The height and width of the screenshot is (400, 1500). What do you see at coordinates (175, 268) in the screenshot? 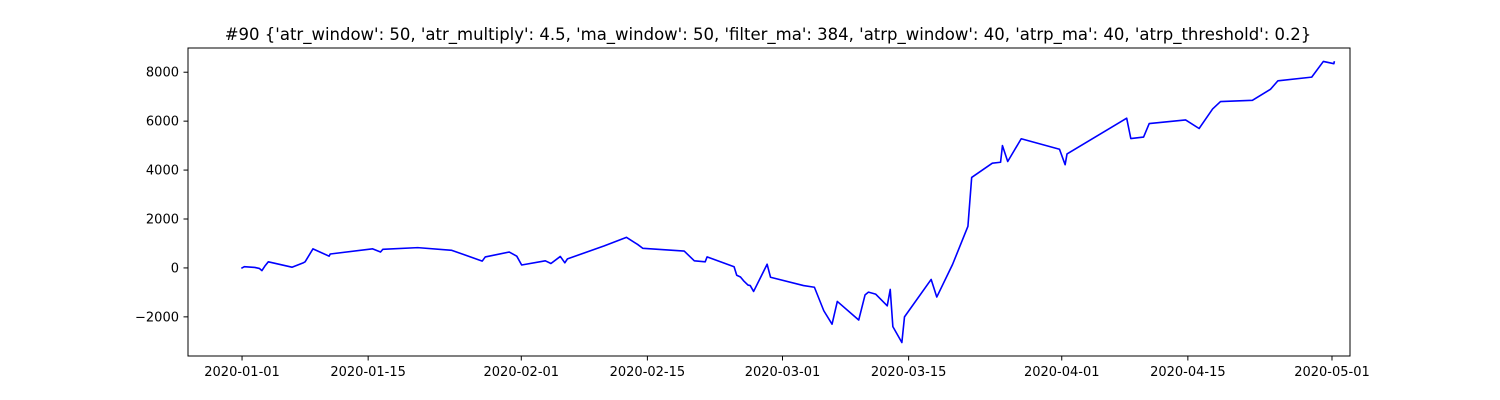
I see `y-tick-label: 0` at bounding box center [175, 268].